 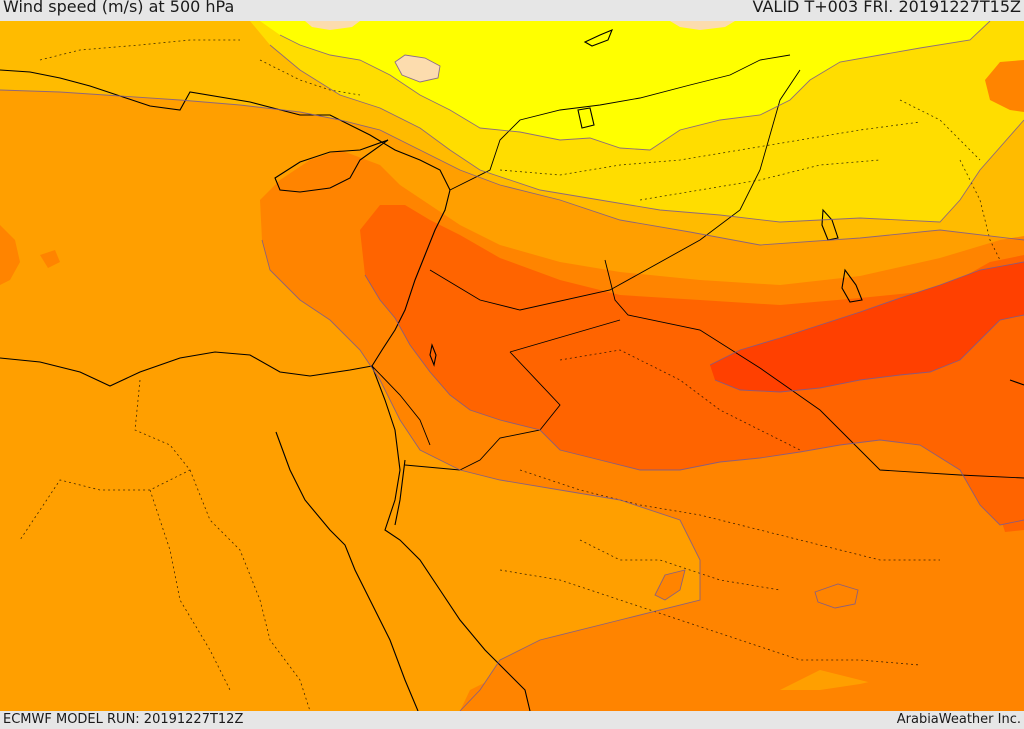 I want to click on band-east-orange, so click(x=1004, y=86).